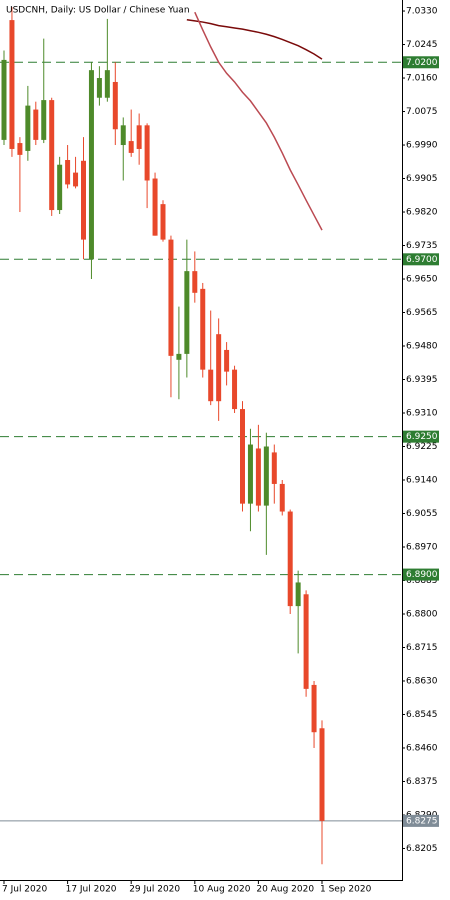 The image size is (450, 900). What do you see at coordinates (422, 280) in the screenshot?
I see `y-tick-label: 6.9650` at bounding box center [422, 280].